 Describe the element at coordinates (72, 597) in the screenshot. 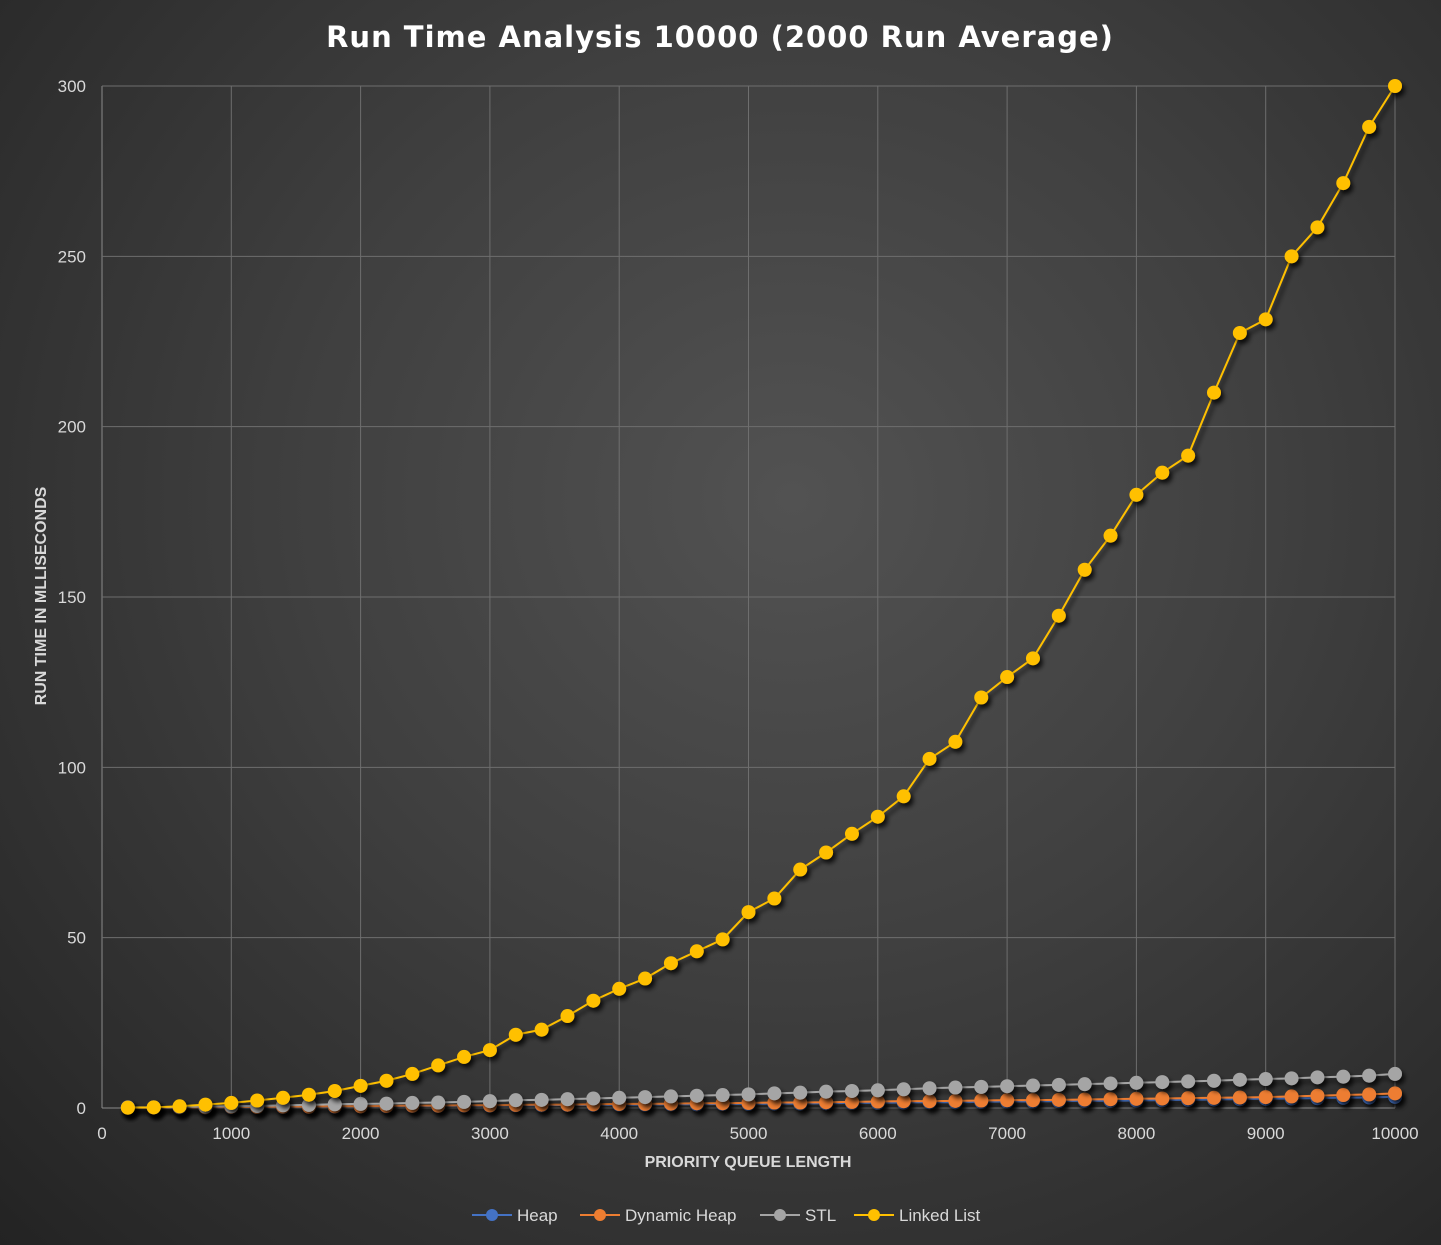

I see `y-tick-label: 150` at that location.